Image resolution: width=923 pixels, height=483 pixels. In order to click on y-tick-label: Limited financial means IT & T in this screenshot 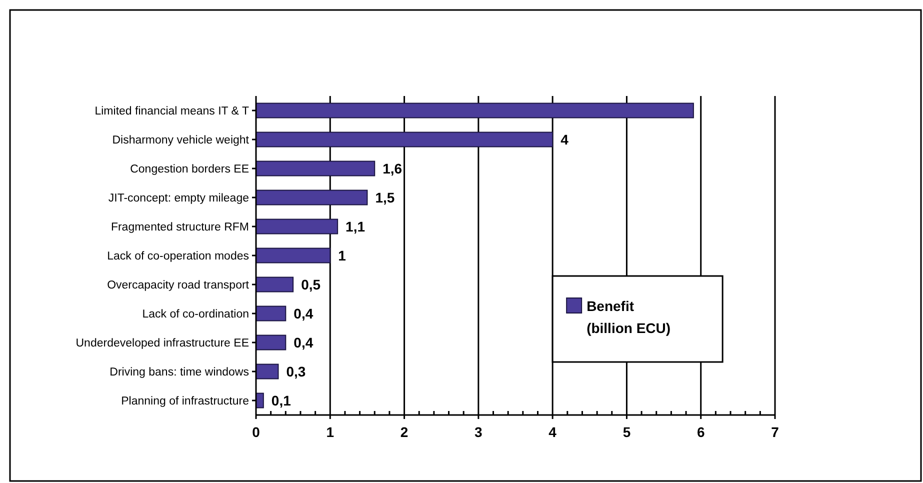, I will do `click(171, 112)`.